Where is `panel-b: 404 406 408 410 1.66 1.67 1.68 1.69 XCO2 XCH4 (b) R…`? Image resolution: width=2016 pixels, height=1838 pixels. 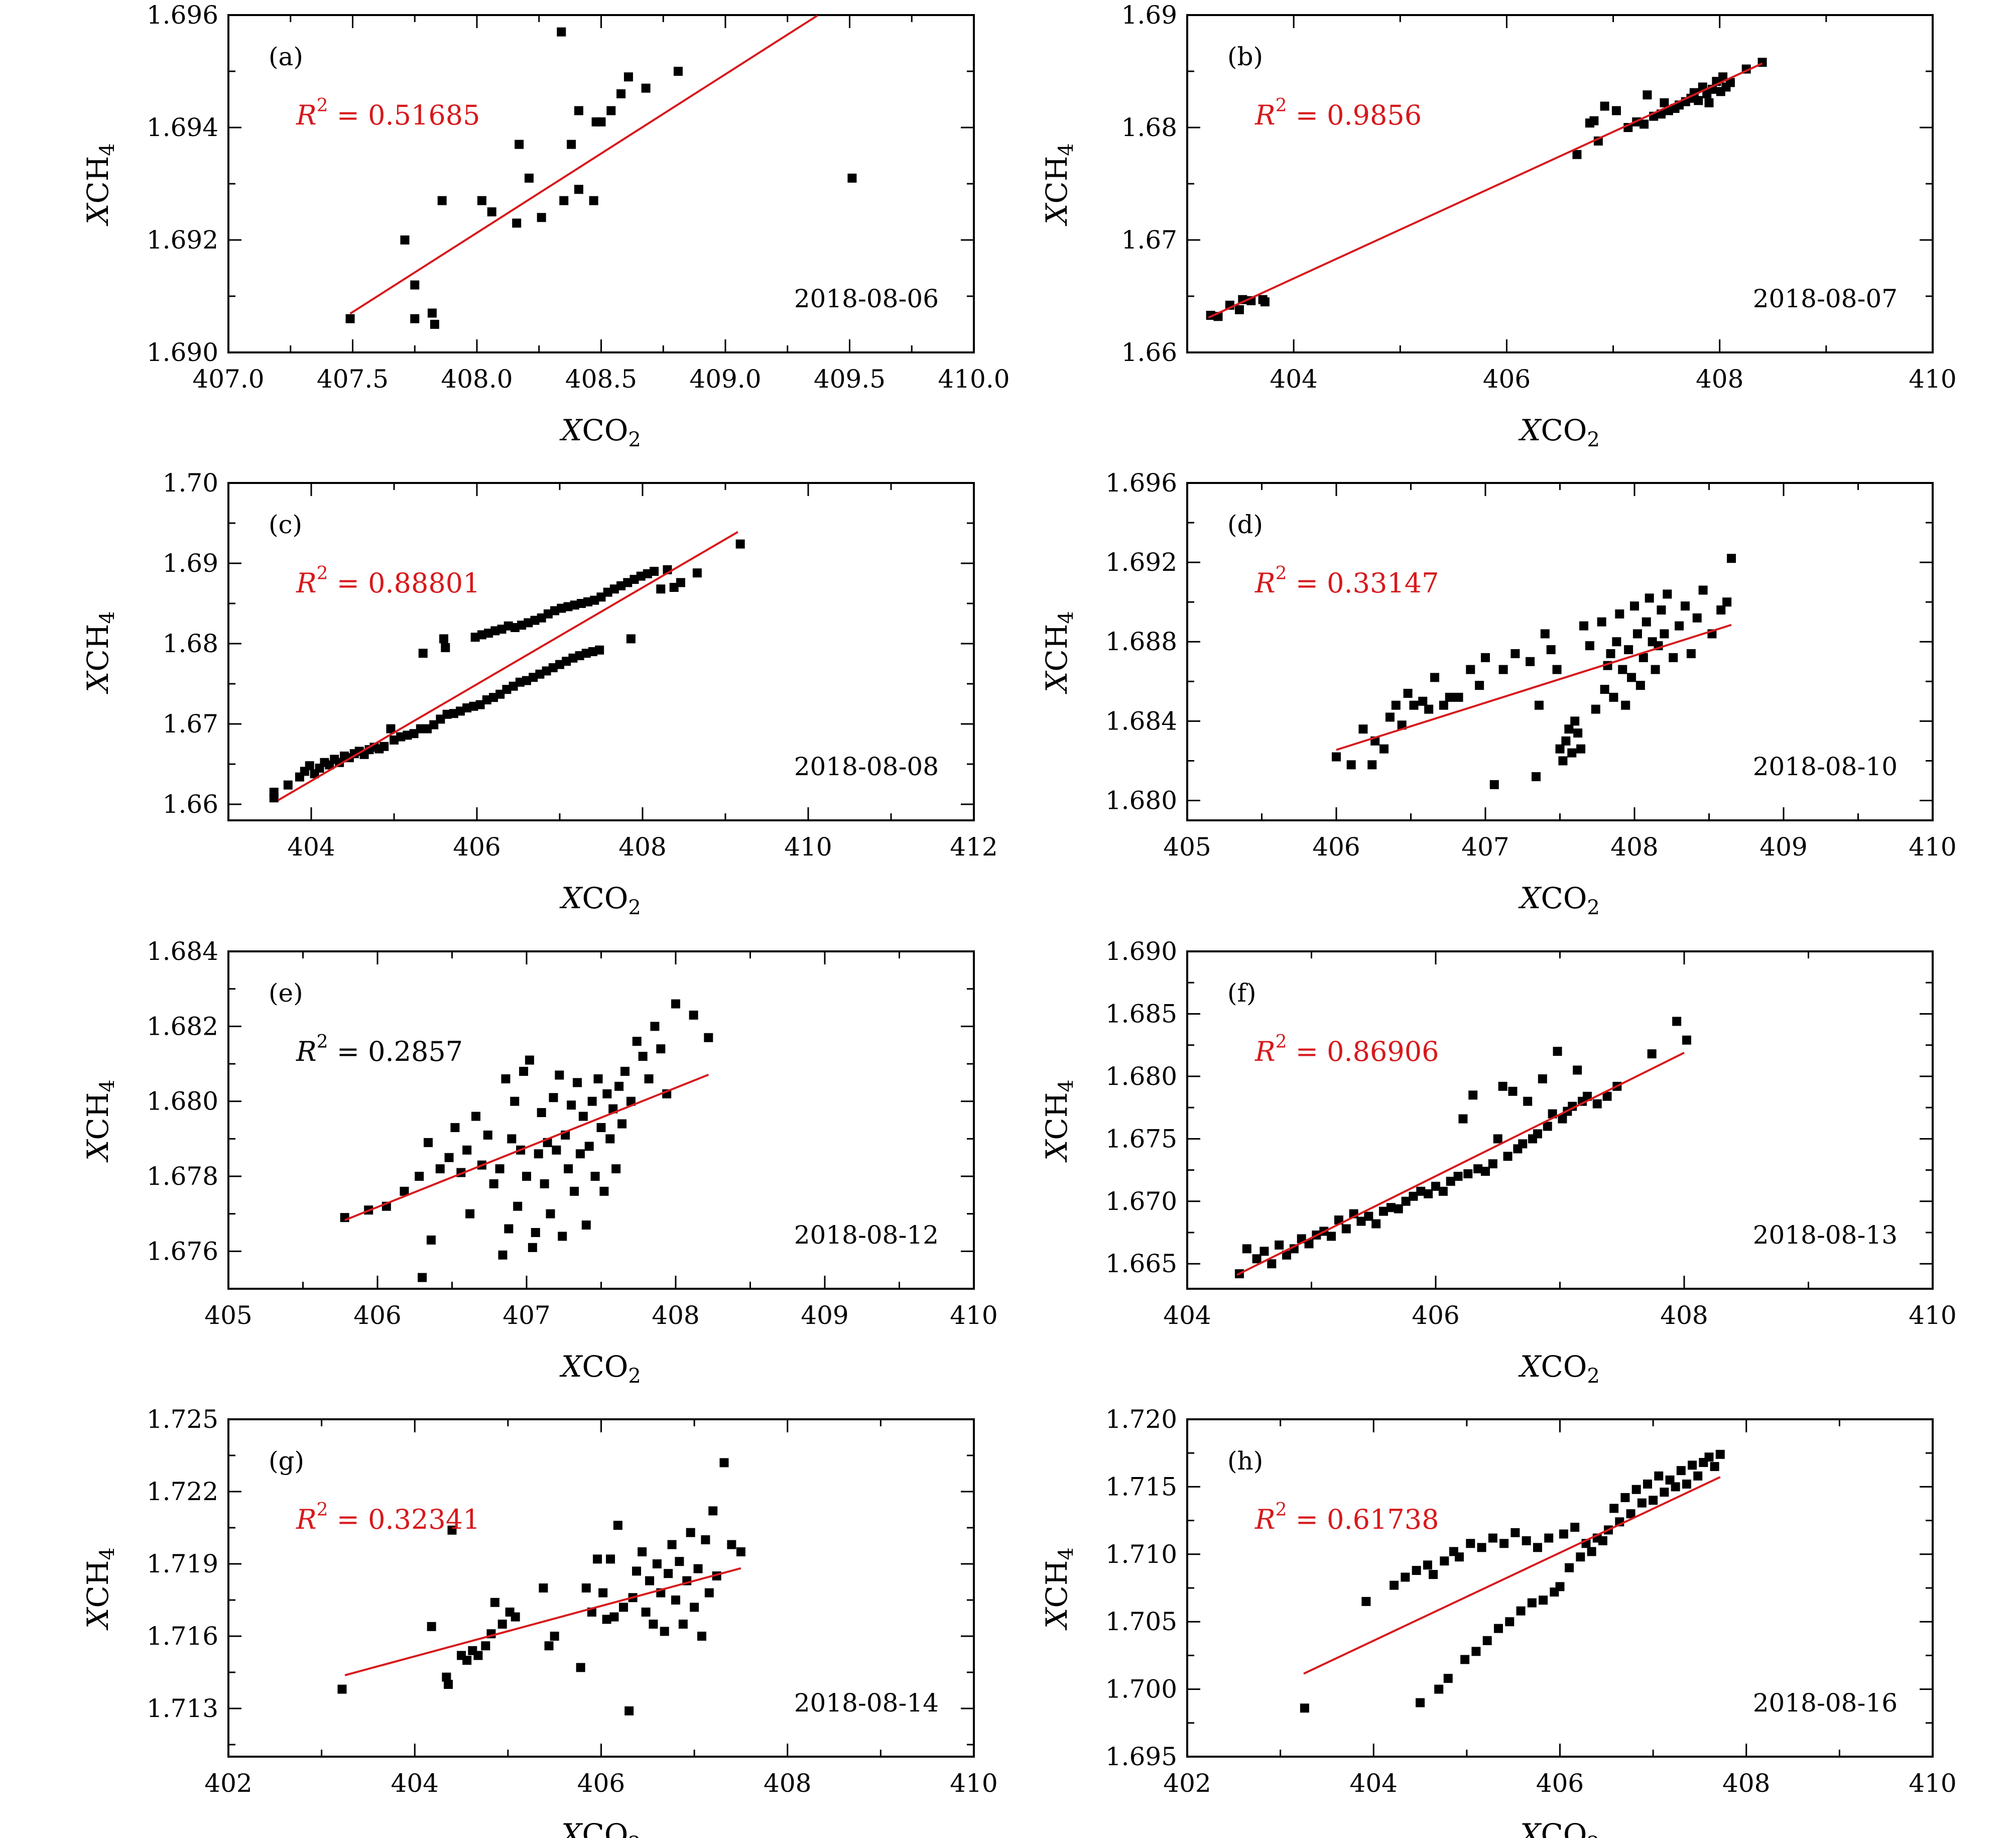 panel-b: 404 406 408 410 1.66 1.67 1.68 1.69 XCO2 XCH4 (b) R… is located at coordinates (1499, 226).